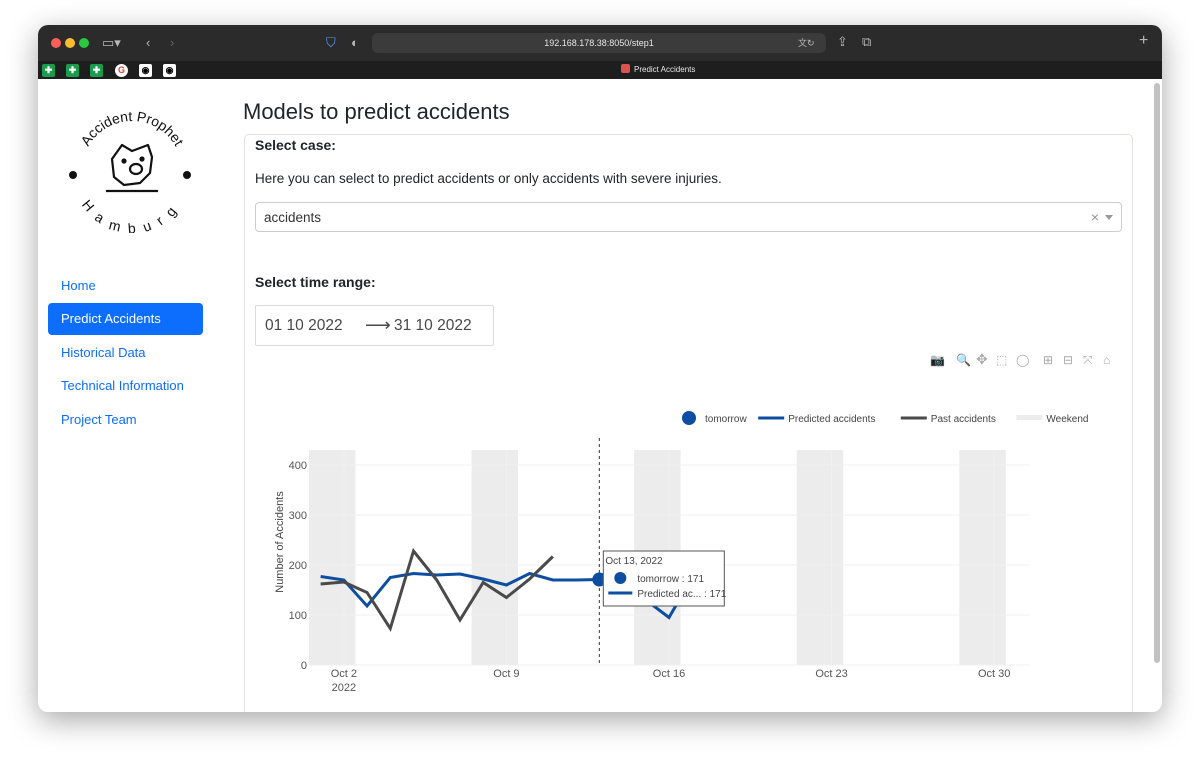  What do you see at coordinates (298, 466) in the screenshot?
I see `y-tick-label: 400` at bounding box center [298, 466].